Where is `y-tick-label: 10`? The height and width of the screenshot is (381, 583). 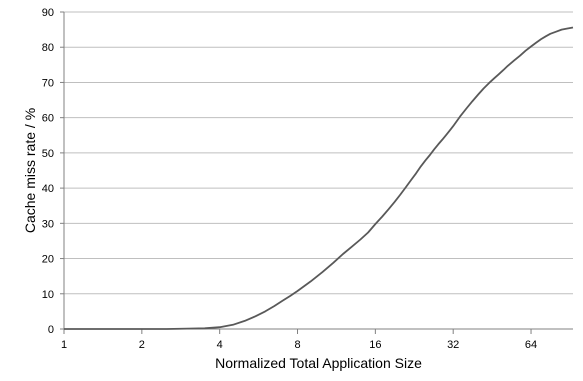 y-tick-label: 10 is located at coordinates (48, 295).